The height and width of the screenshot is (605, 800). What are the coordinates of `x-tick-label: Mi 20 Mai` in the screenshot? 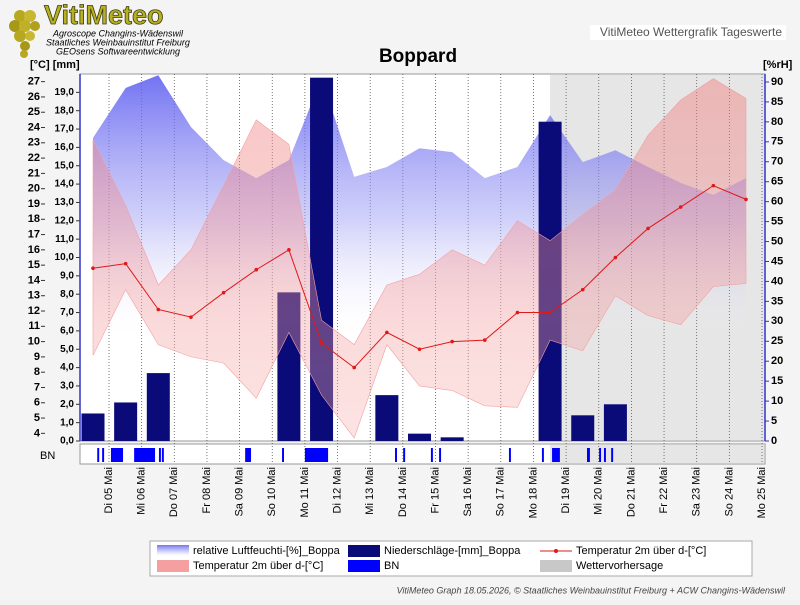 It's located at (599, 491).